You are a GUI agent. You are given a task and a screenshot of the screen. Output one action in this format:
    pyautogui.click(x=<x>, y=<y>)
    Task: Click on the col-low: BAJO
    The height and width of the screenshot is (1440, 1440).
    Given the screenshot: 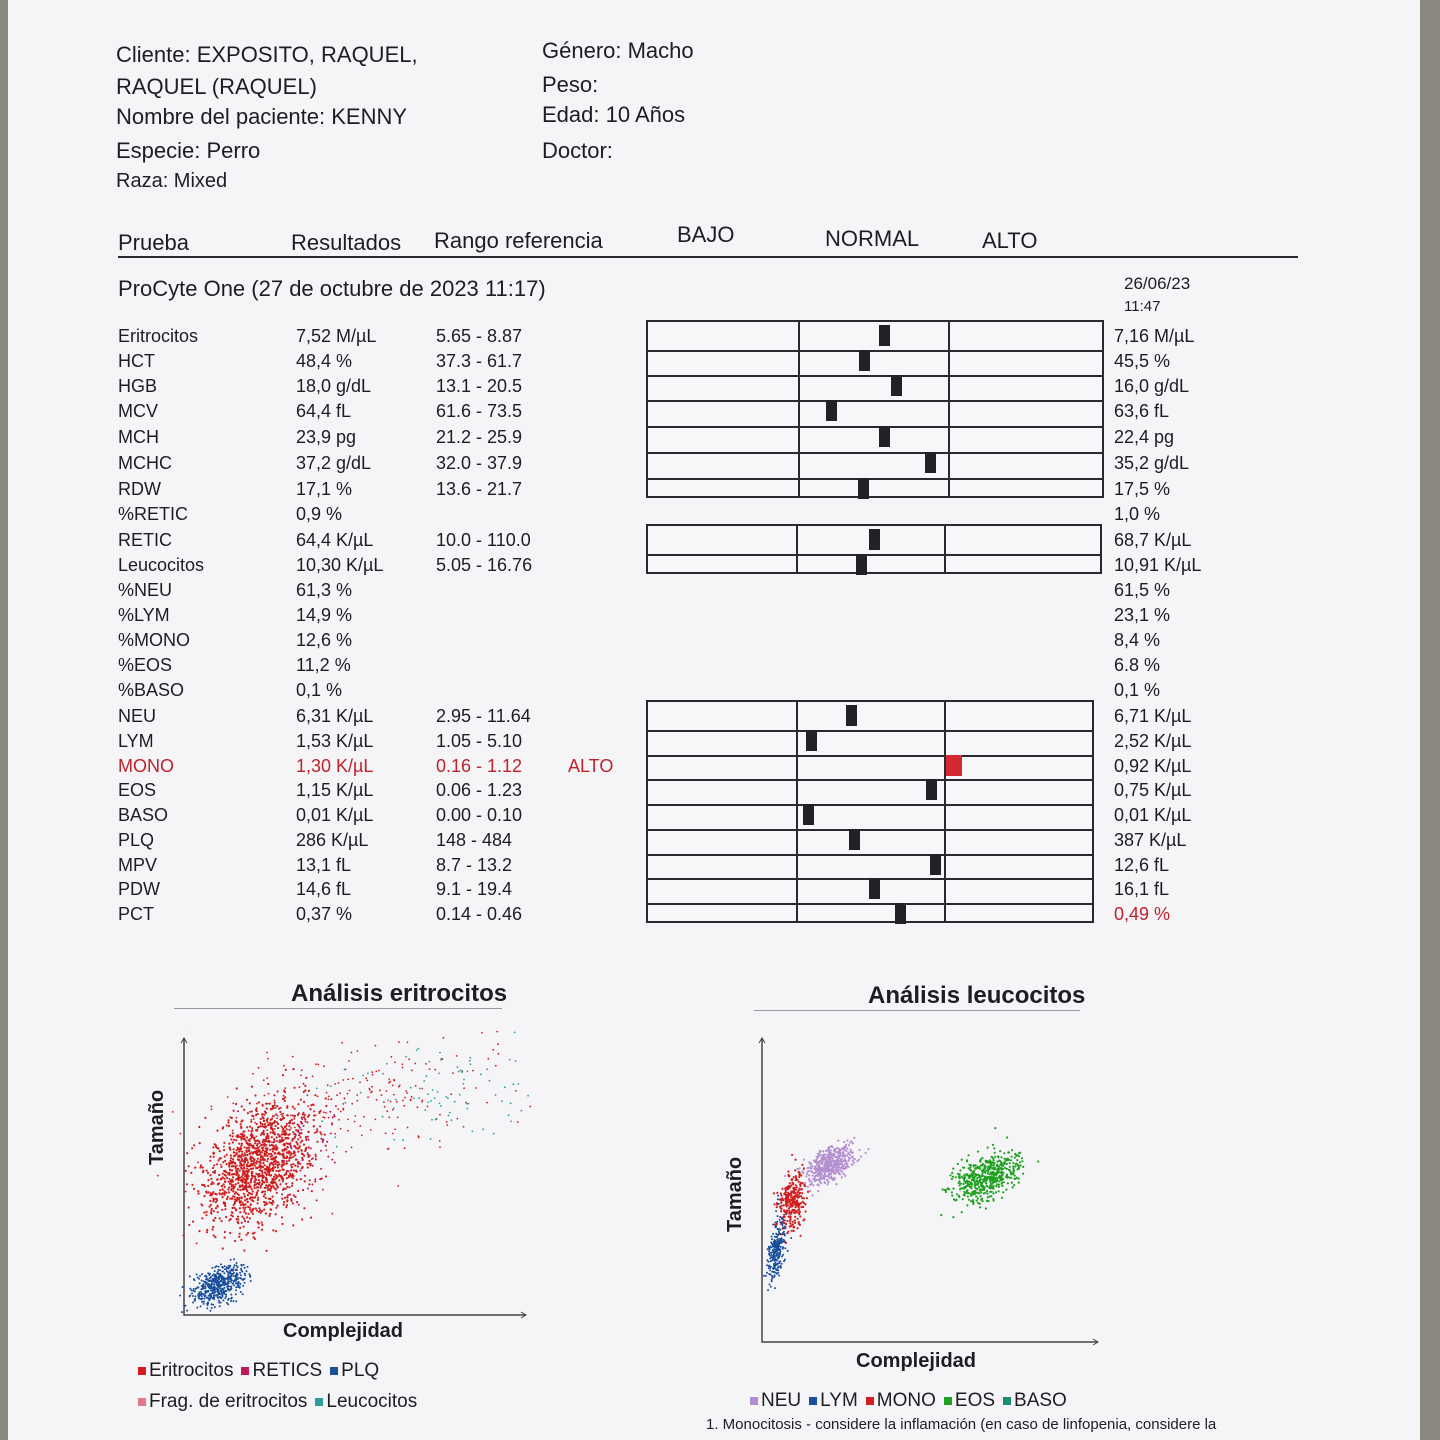 What is the action you would take?
    pyautogui.click(x=706, y=234)
    